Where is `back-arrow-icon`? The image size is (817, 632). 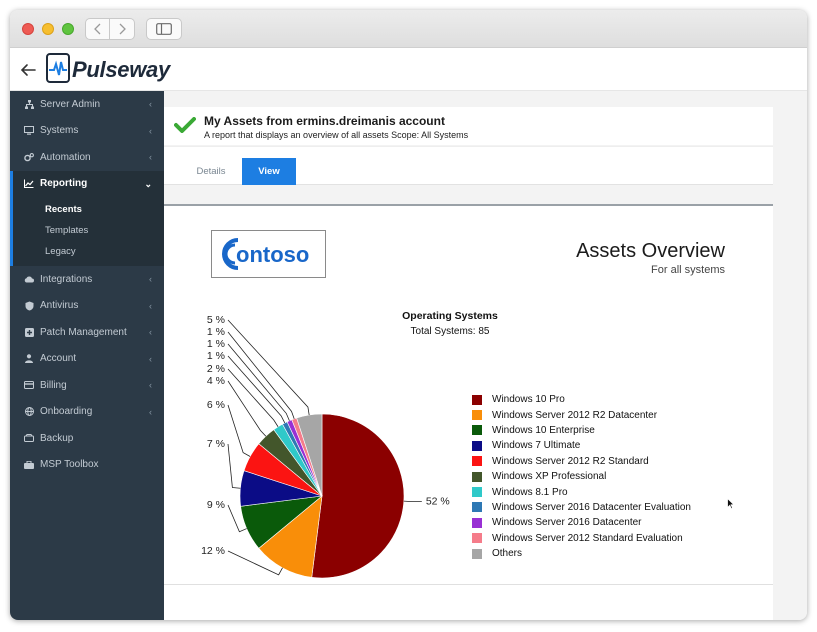 back-arrow-icon is located at coordinates (28, 70).